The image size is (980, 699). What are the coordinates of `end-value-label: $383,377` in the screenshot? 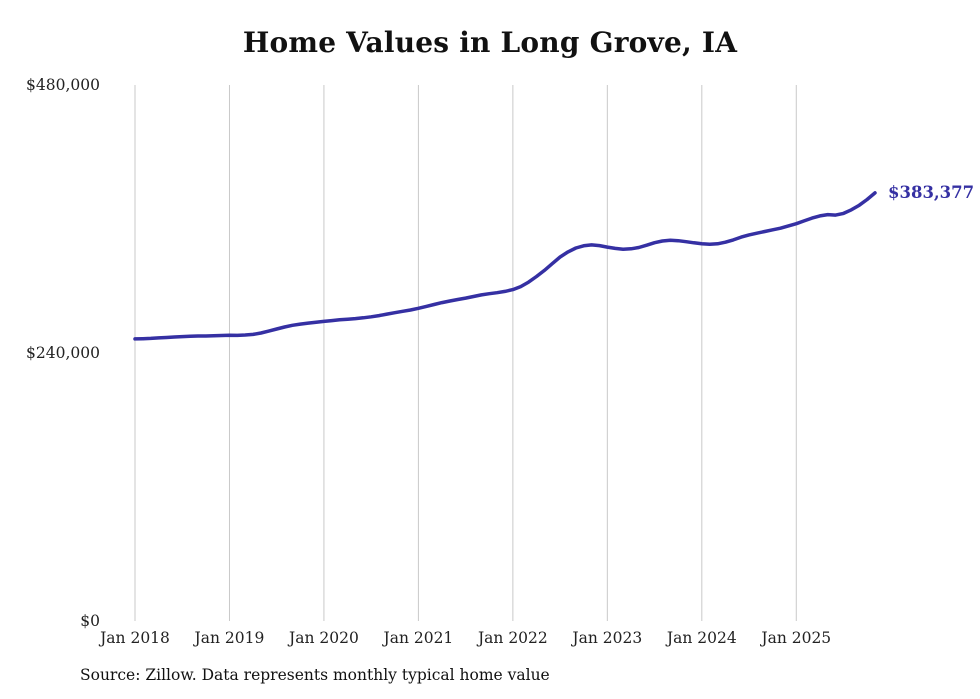 It's located at (931, 192).